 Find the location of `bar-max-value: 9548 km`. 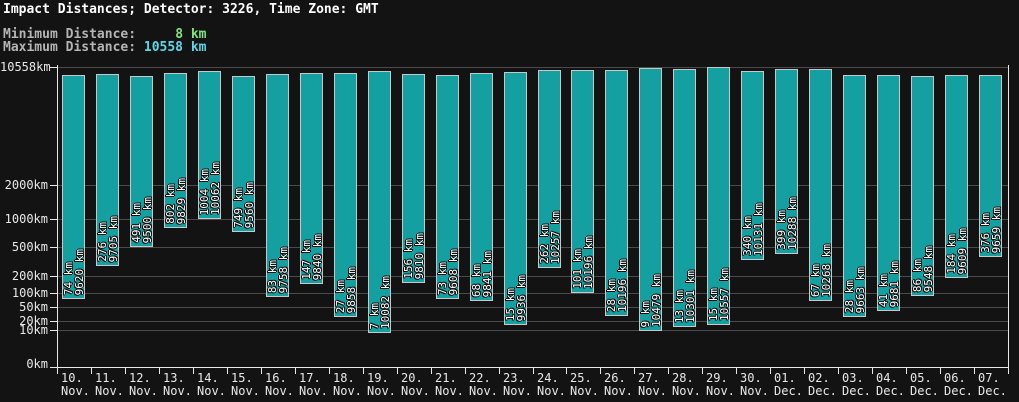

bar-max-value: 9548 km is located at coordinates (928, 268).